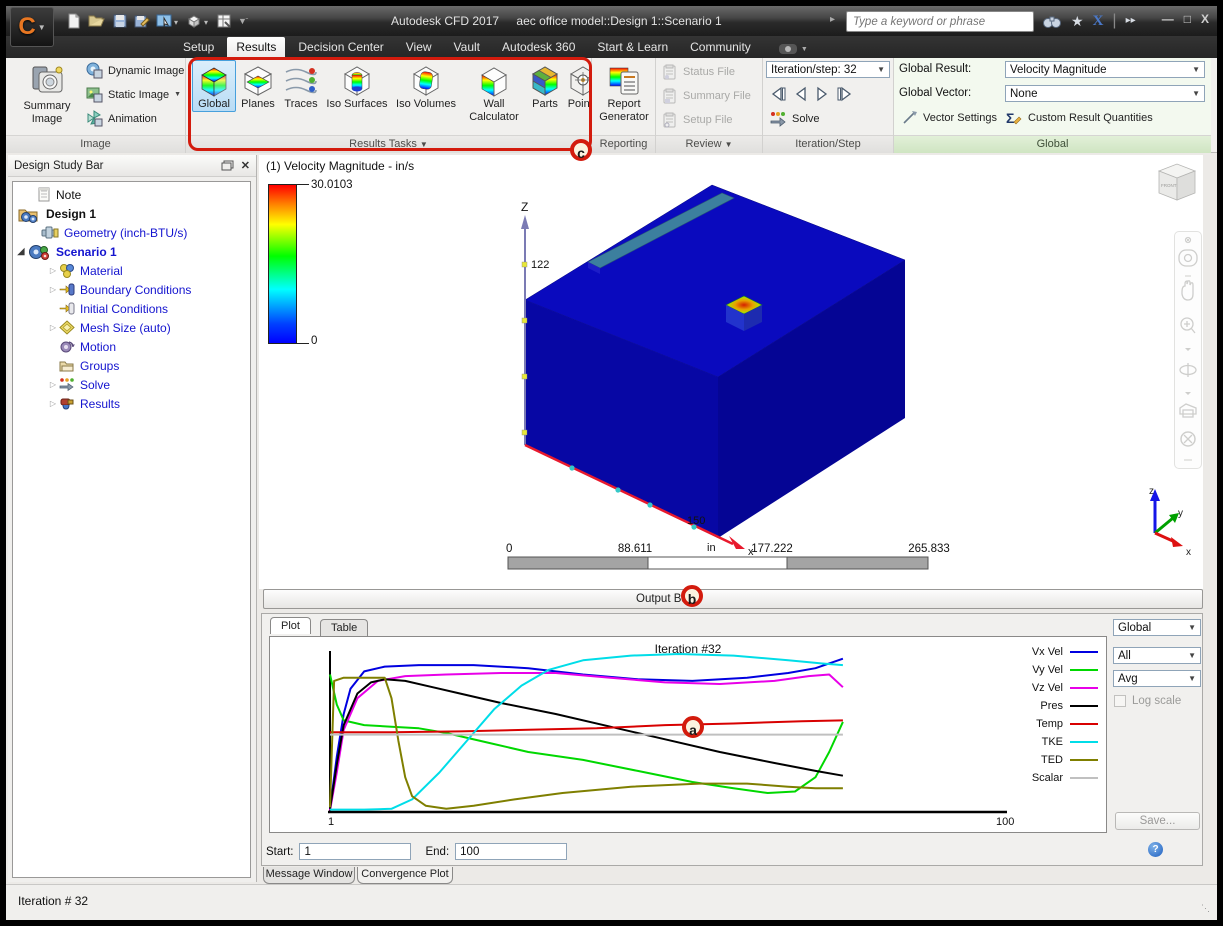 The image size is (1223, 926). What do you see at coordinates (131, 365) in the screenshot?
I see `tree-item-groups: Groups` at bounding box center [131, 365].